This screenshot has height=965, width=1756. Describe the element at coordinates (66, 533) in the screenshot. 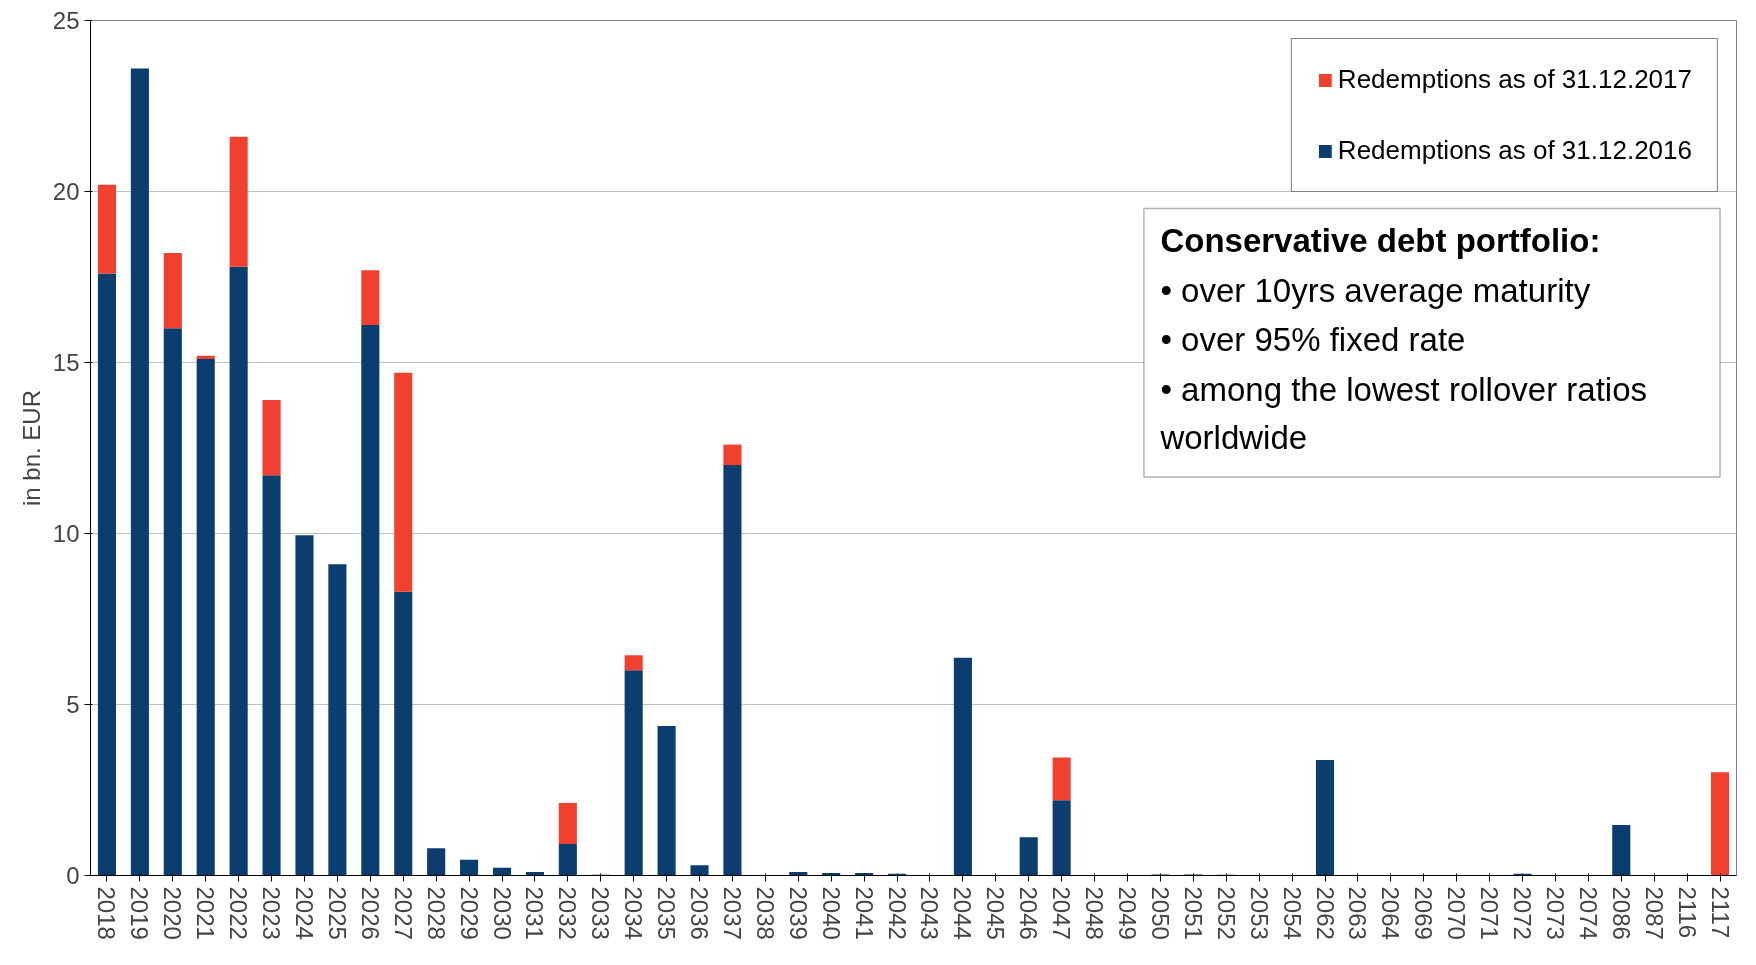

I see `y-tick-label: 10` at that location.